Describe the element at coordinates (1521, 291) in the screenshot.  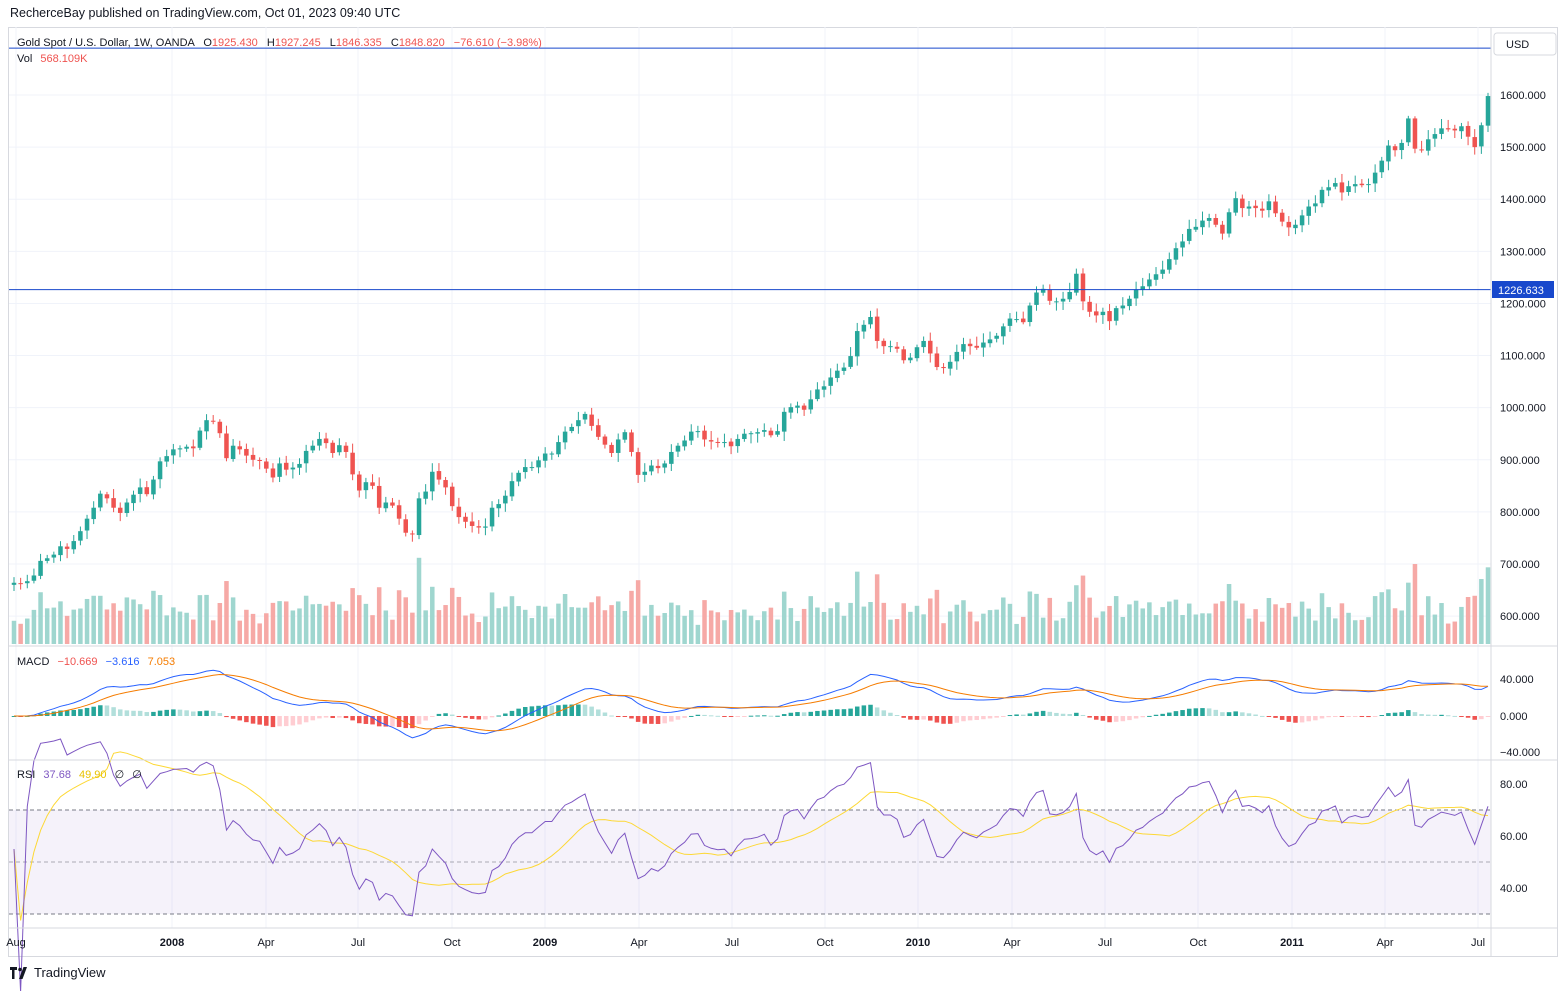
I see `price-marker-label: 1226.633` at that location.